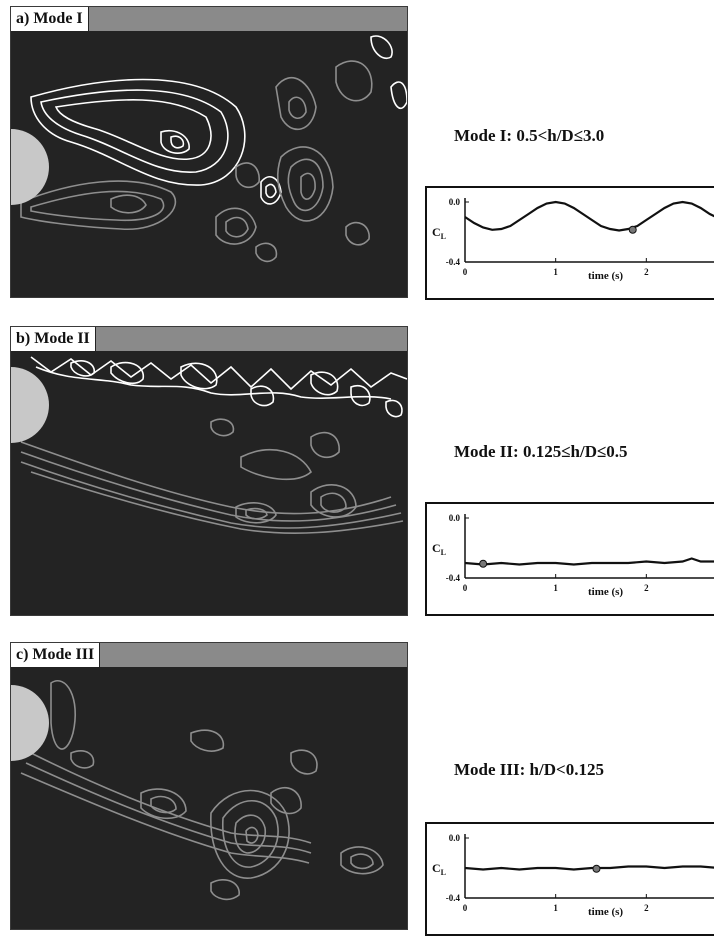 The image size is (714, 936). What do you see at coordinates (56, 655) in the screenshot?
I see `panel-label-c: c) Mode III` at bounding box center [56, 655].